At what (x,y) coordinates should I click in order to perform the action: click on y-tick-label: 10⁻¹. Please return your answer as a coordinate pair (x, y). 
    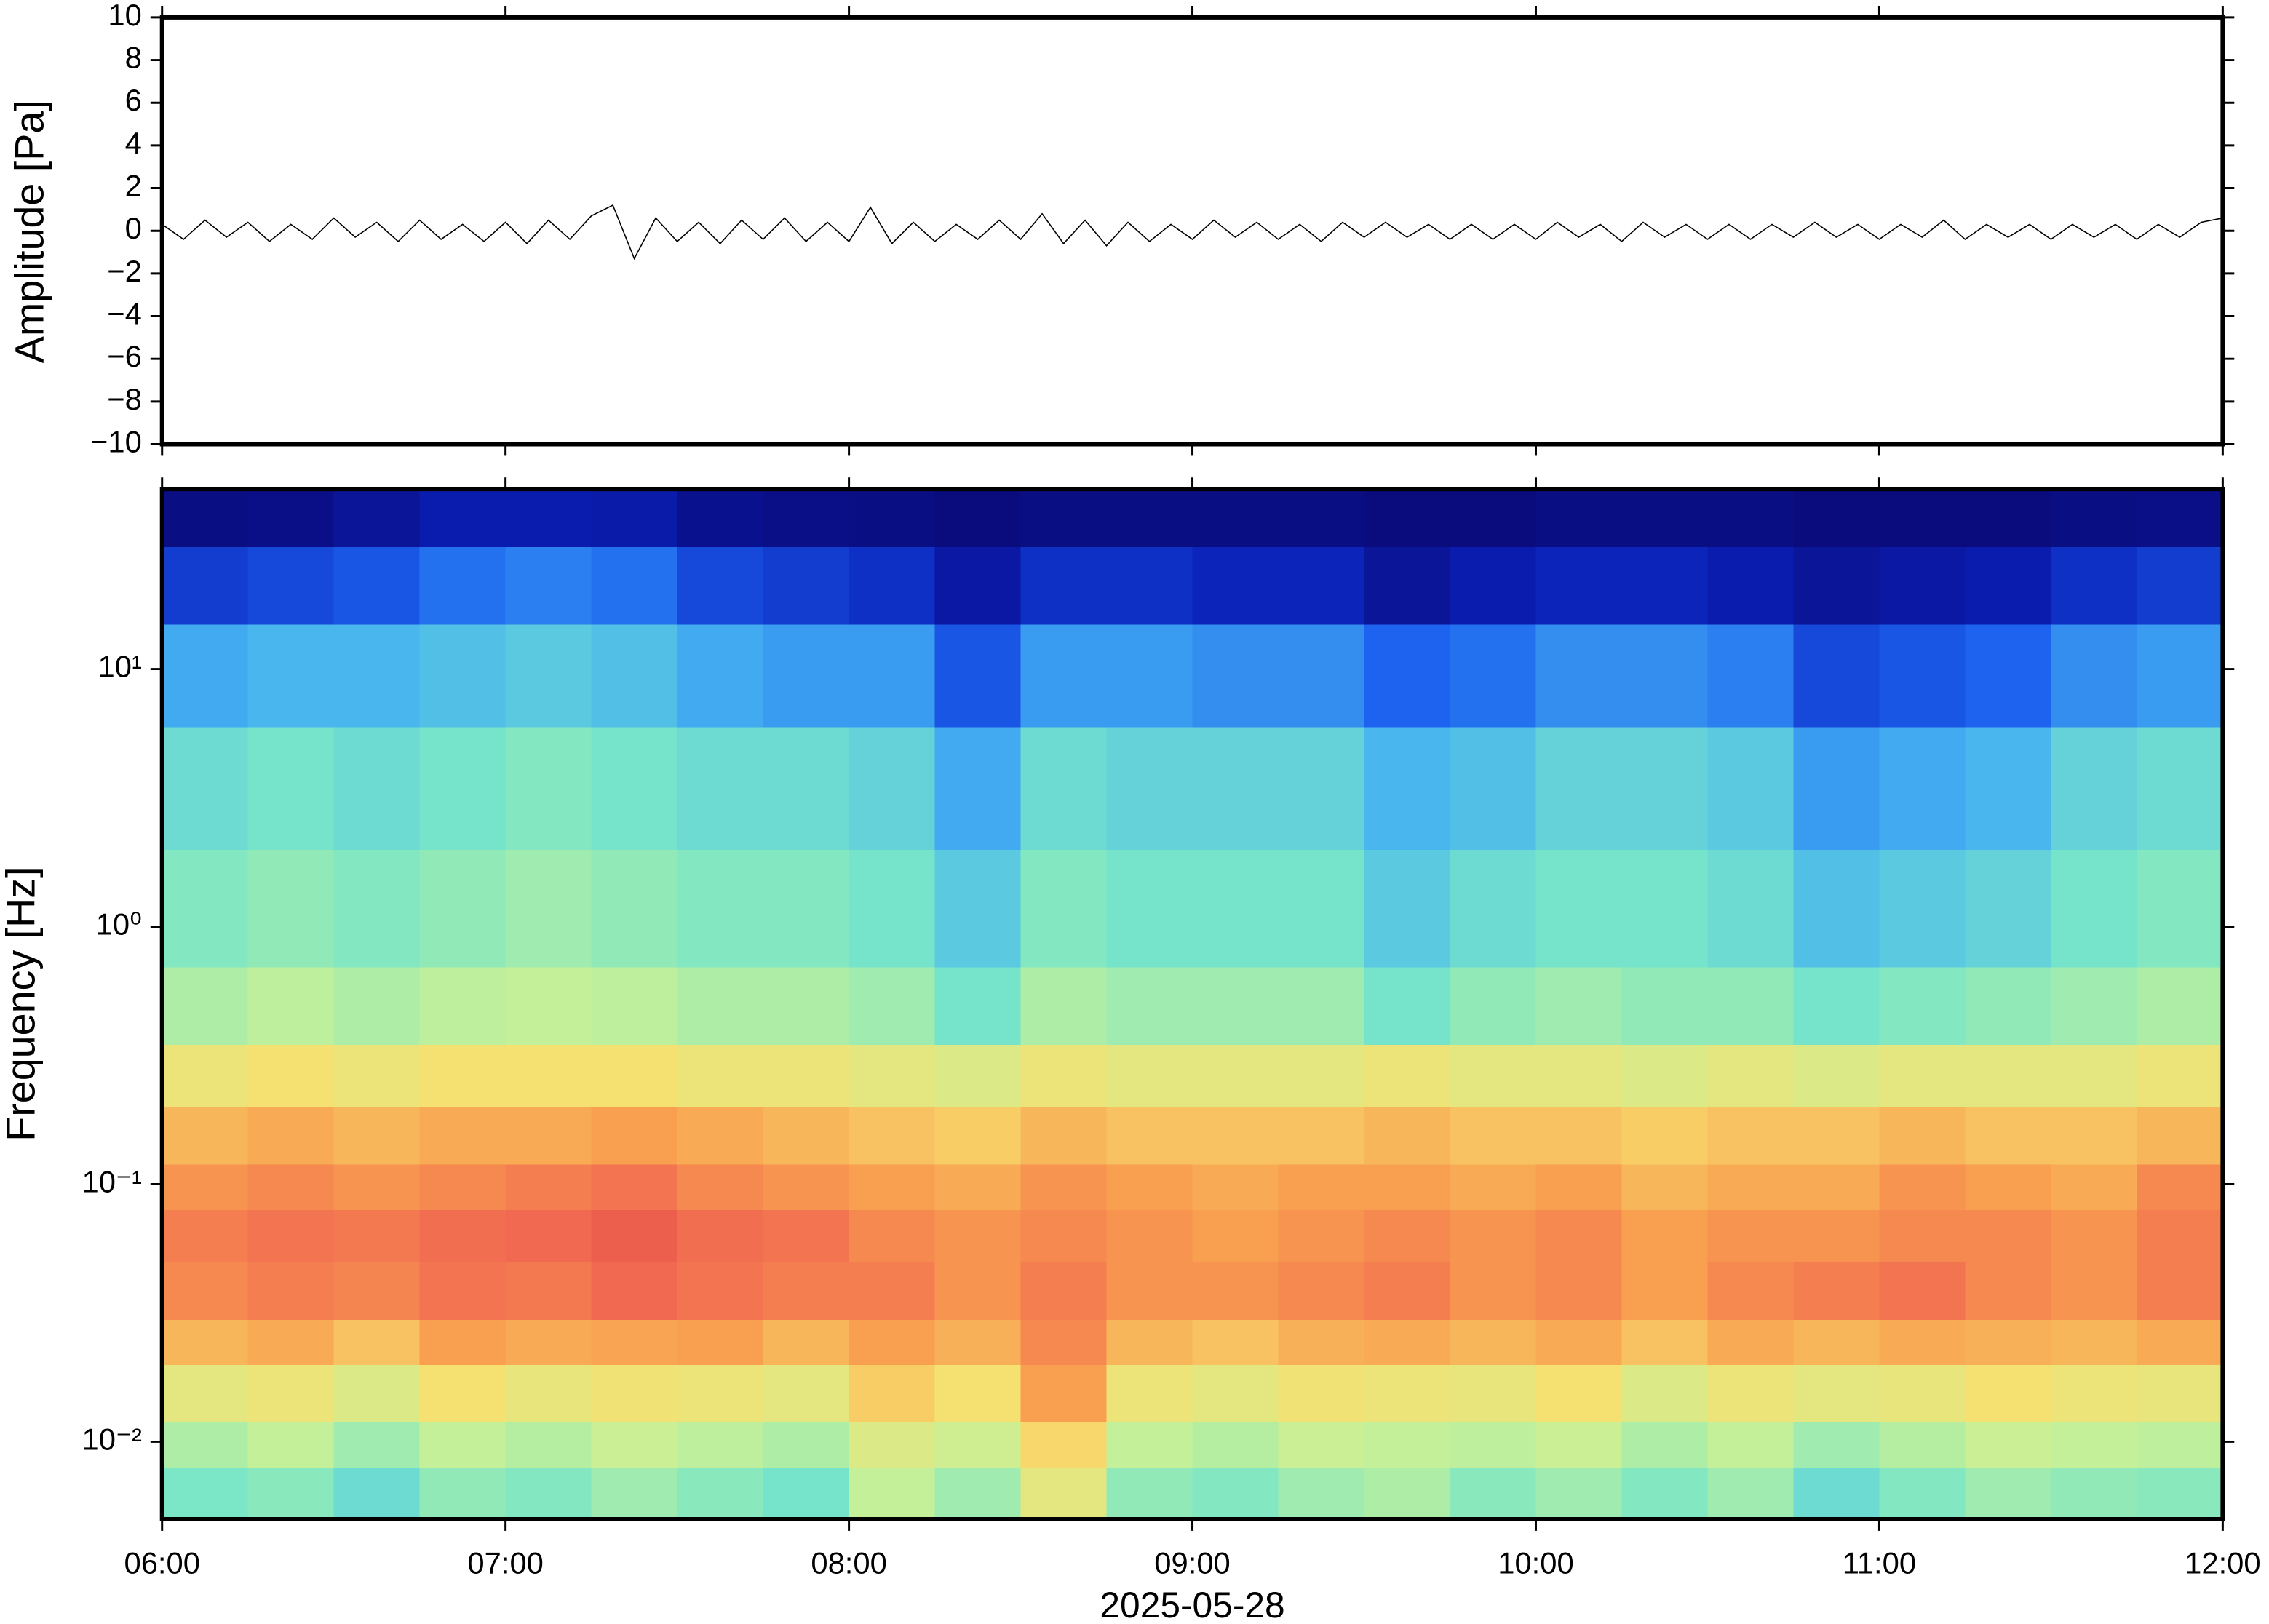
    Looking at the image, I should click on (112, 1182).